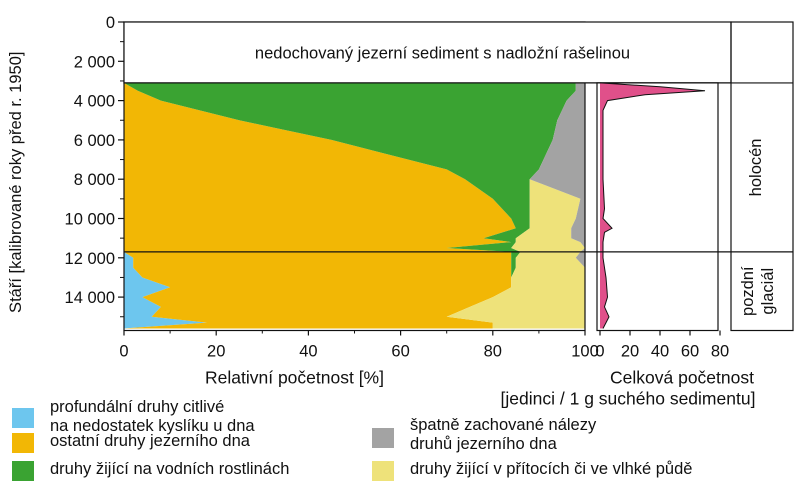  I want to click on y-tick-label-0: 0, so click(110, 23).